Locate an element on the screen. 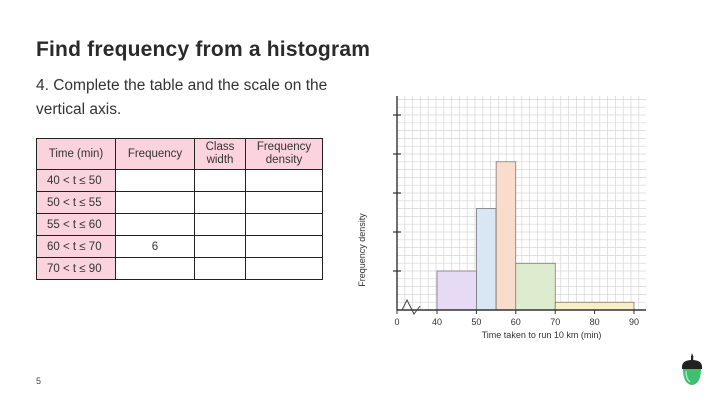 This screenshot has height=405, width=720. x-axis-label: Time taken to run 10 km (min) is located at coordinates (542, 335).